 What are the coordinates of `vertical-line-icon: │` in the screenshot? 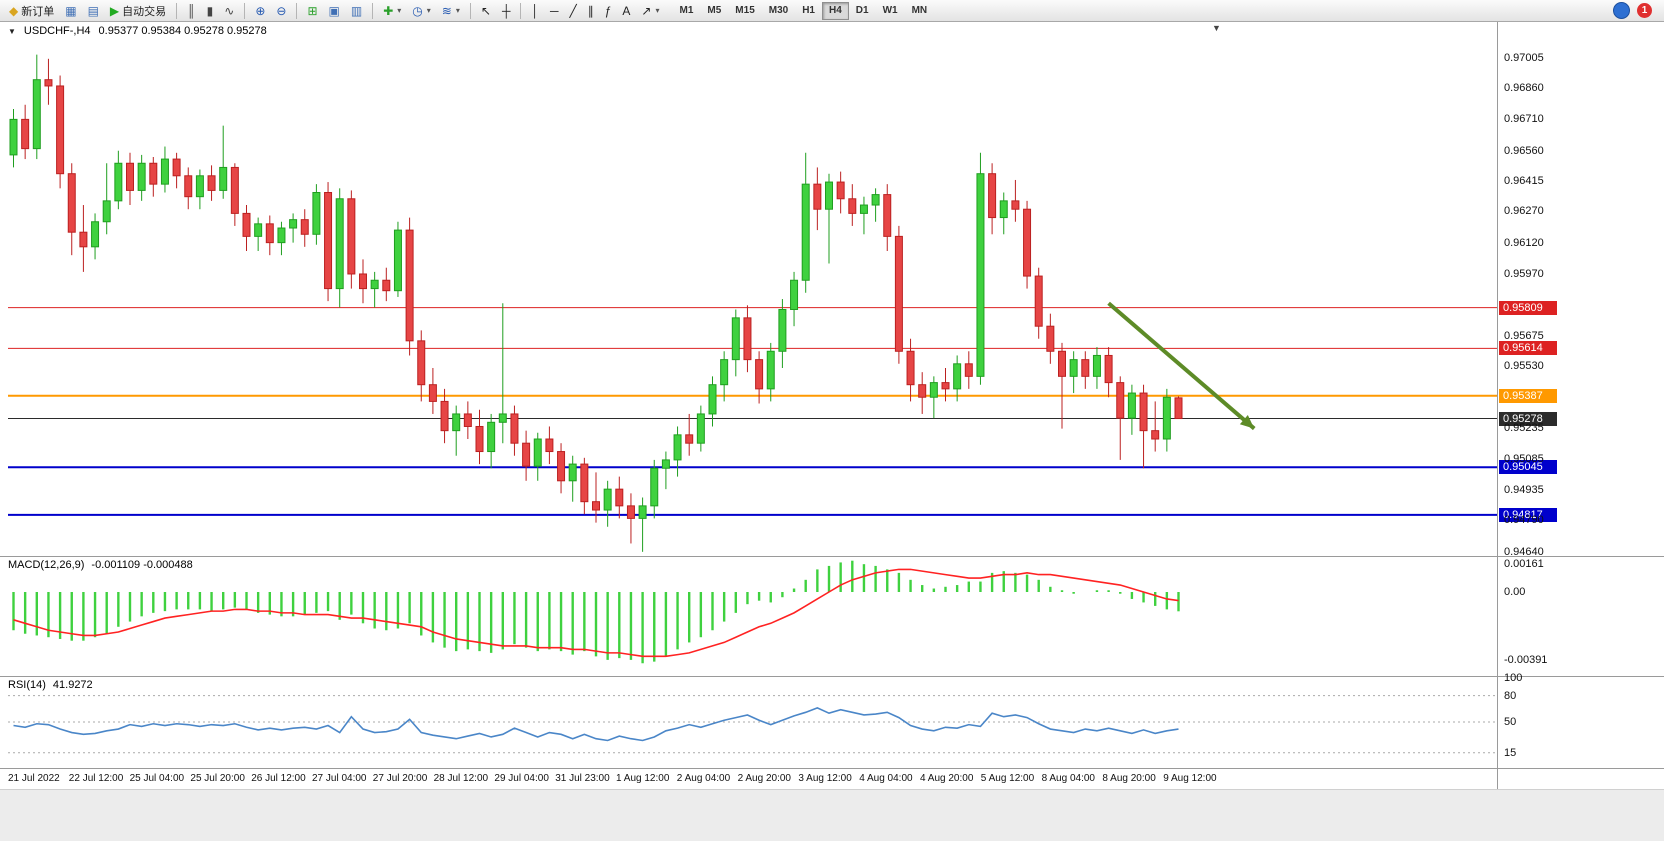 It's located at (535, 10).